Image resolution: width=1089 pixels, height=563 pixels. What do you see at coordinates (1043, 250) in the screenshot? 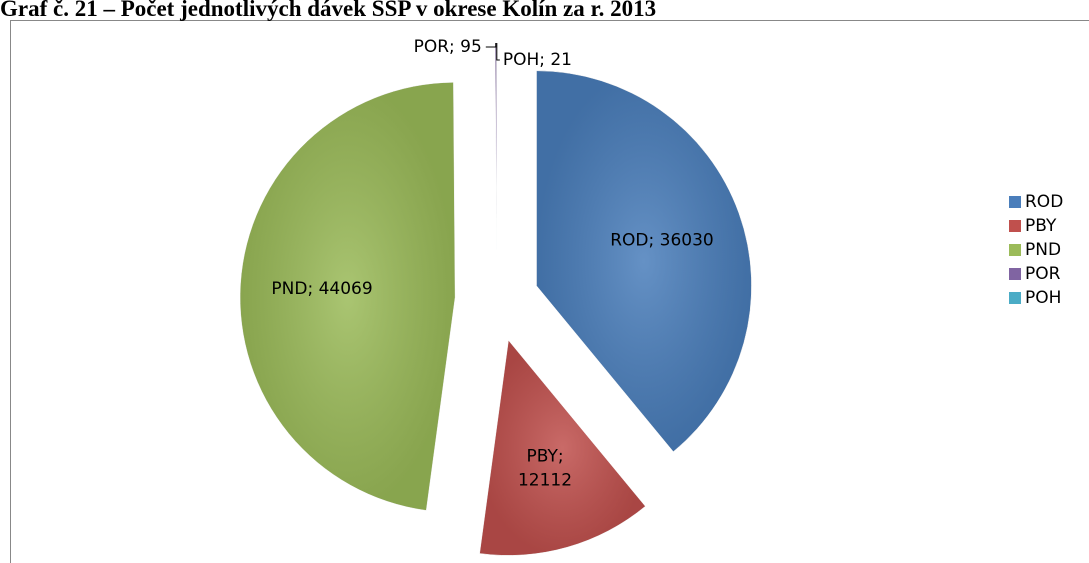
I see `legend-label: PND` at bounding box center [1043, 250].